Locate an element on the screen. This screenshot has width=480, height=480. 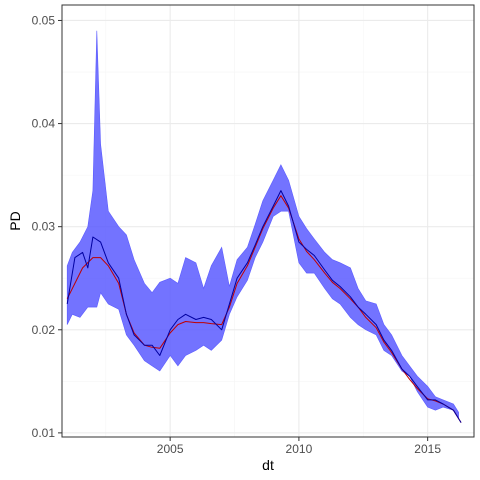
x-axis-title: dt is located at coordinates (268, 465).